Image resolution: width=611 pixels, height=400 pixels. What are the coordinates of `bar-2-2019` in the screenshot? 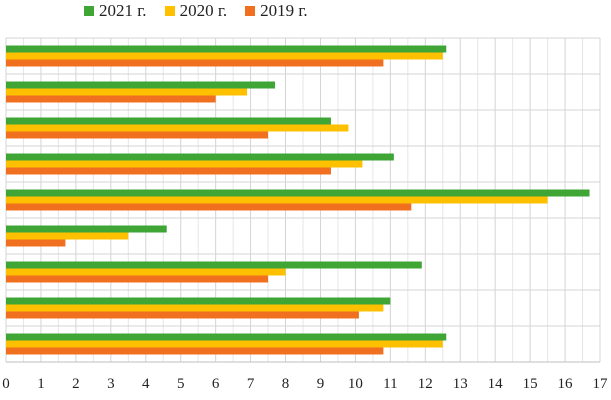 It's located at (111, 99).